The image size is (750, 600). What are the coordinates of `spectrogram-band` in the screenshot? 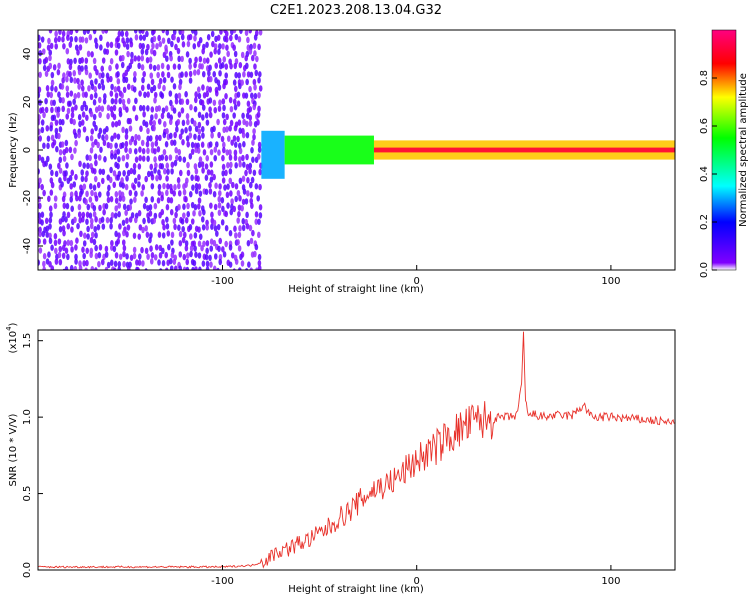 It's located at (273, 154).